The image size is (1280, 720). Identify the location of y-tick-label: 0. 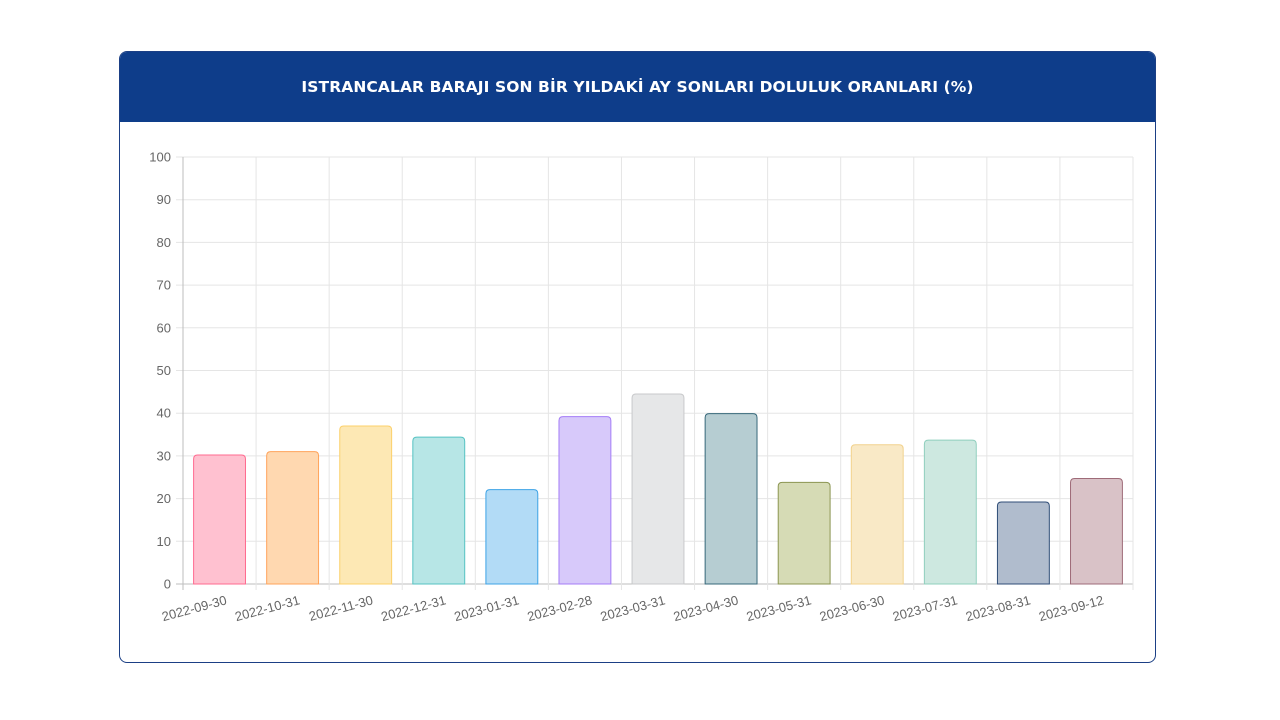
(167, 584).